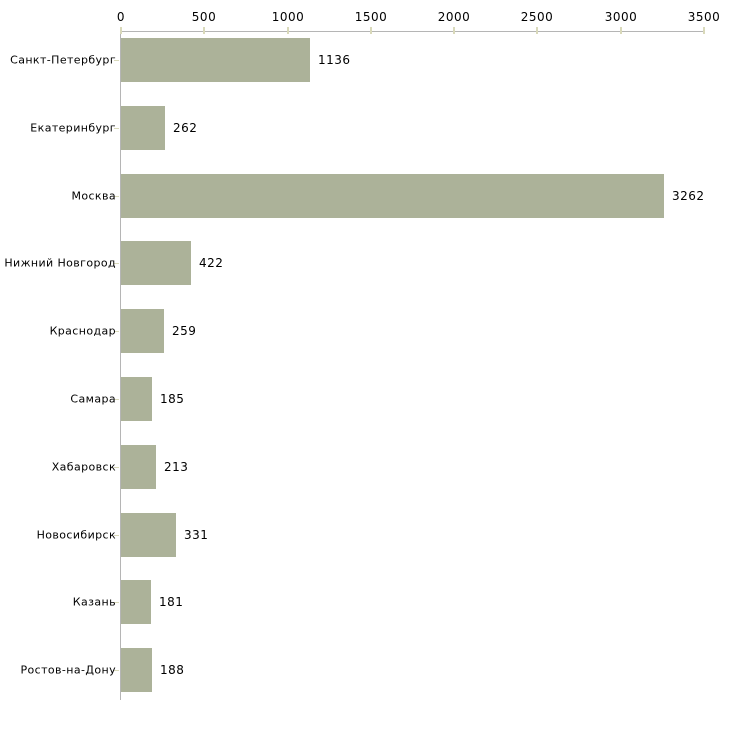  I want to click on category-label: Казань, so click(94, 602).